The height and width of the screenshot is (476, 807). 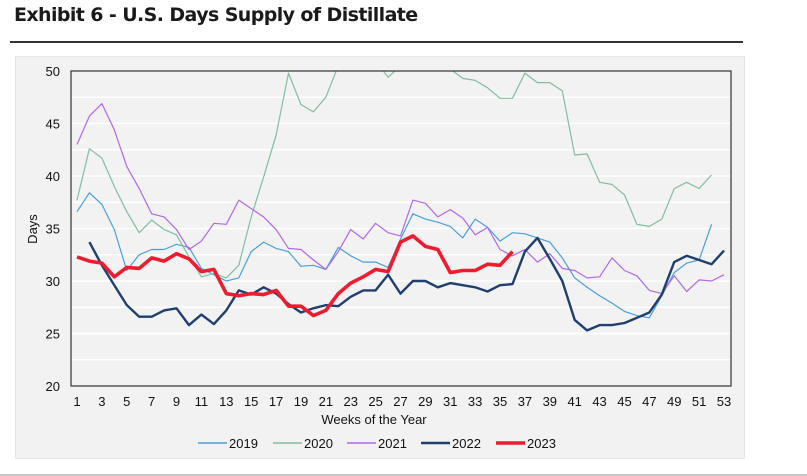 I want to click on legend-label: 2020, so click(x=318, y=443).